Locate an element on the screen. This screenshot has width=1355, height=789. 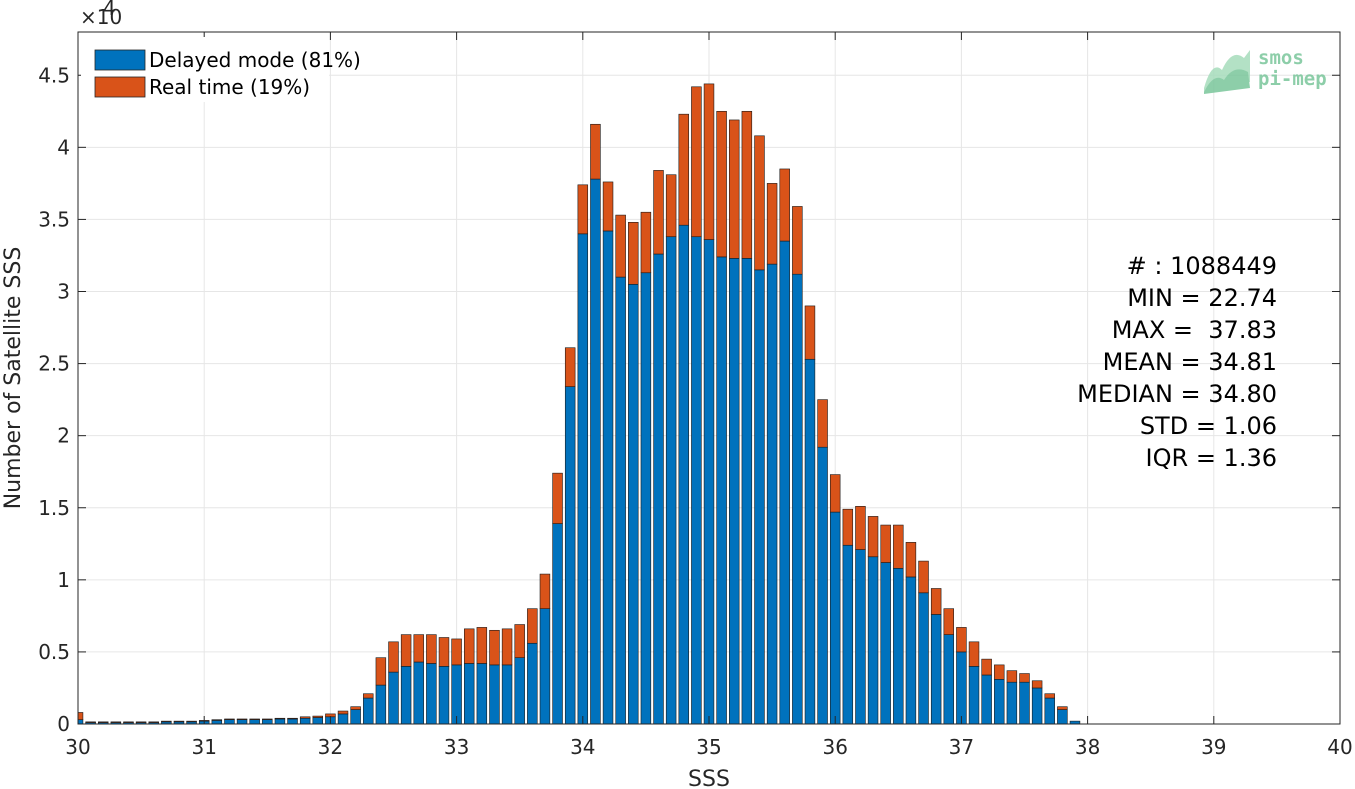
stat-max: MAX = 37.83 is located at coordinates (1194, 330).